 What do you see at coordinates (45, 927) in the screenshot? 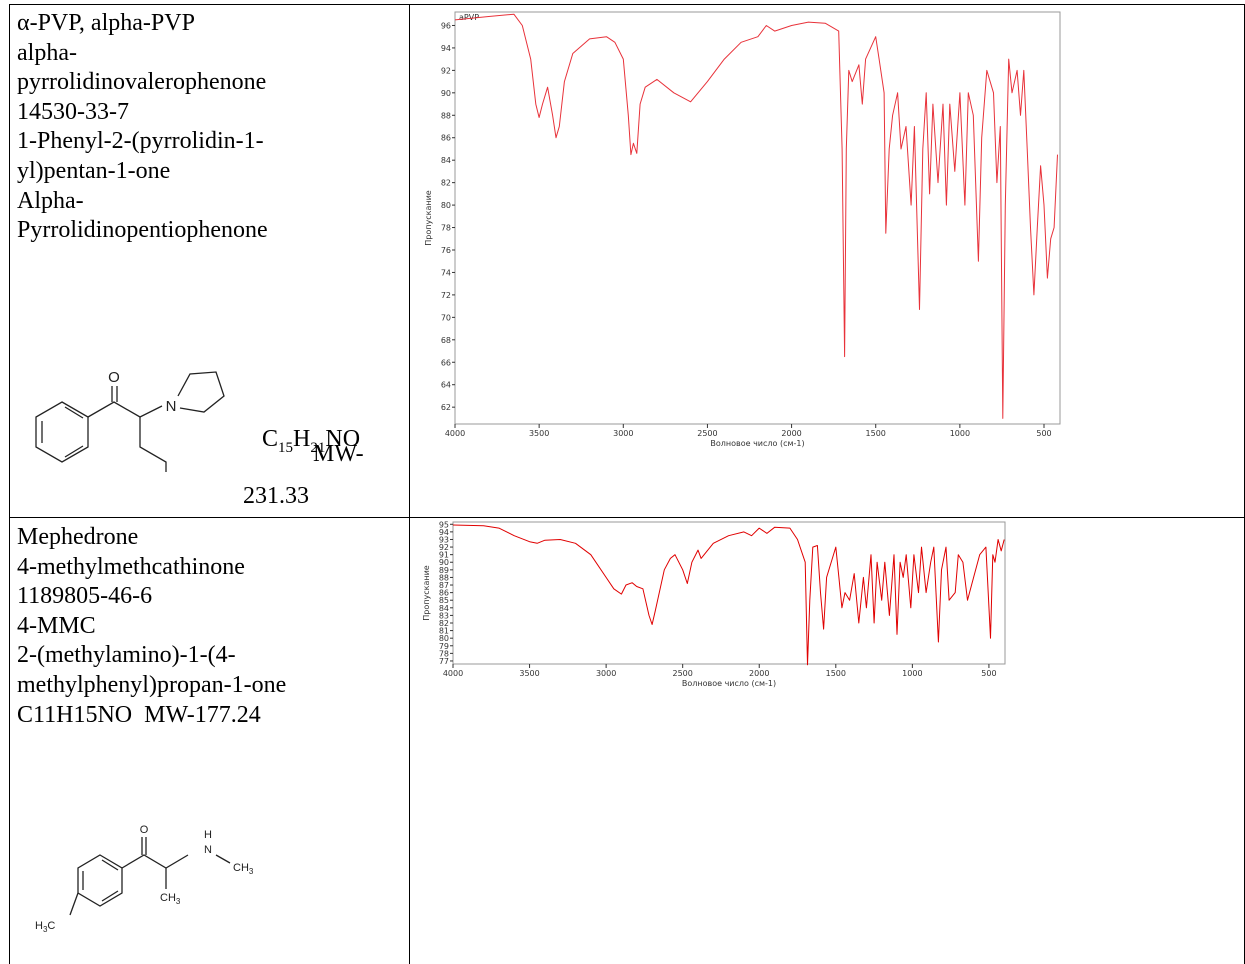
I see `atom-label: H3C` at bounding box center [45, 927].